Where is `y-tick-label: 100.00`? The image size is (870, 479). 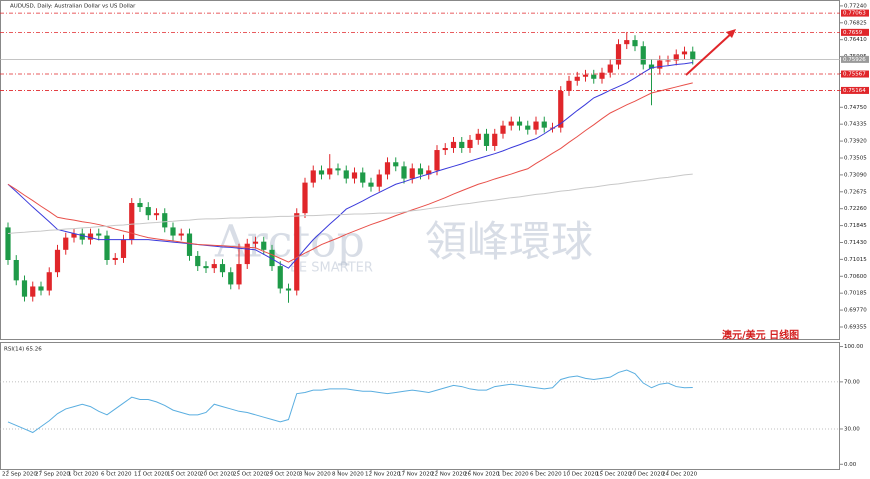 y-tick-label: 100.00 is located at coordinates (854, 347).